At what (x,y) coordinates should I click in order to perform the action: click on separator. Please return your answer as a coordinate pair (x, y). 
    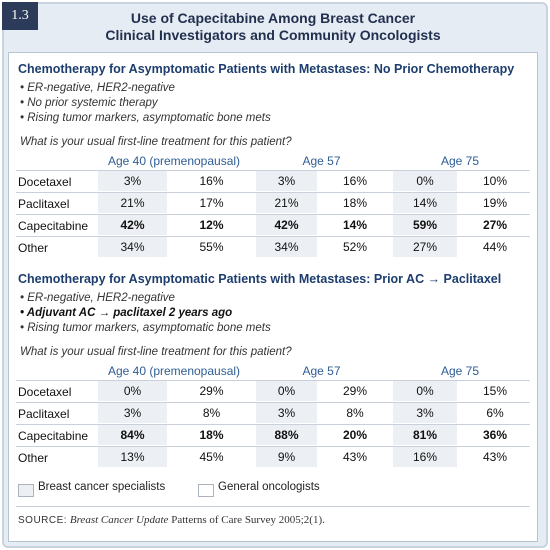
    Looking at the image, I should click on (273, 506).